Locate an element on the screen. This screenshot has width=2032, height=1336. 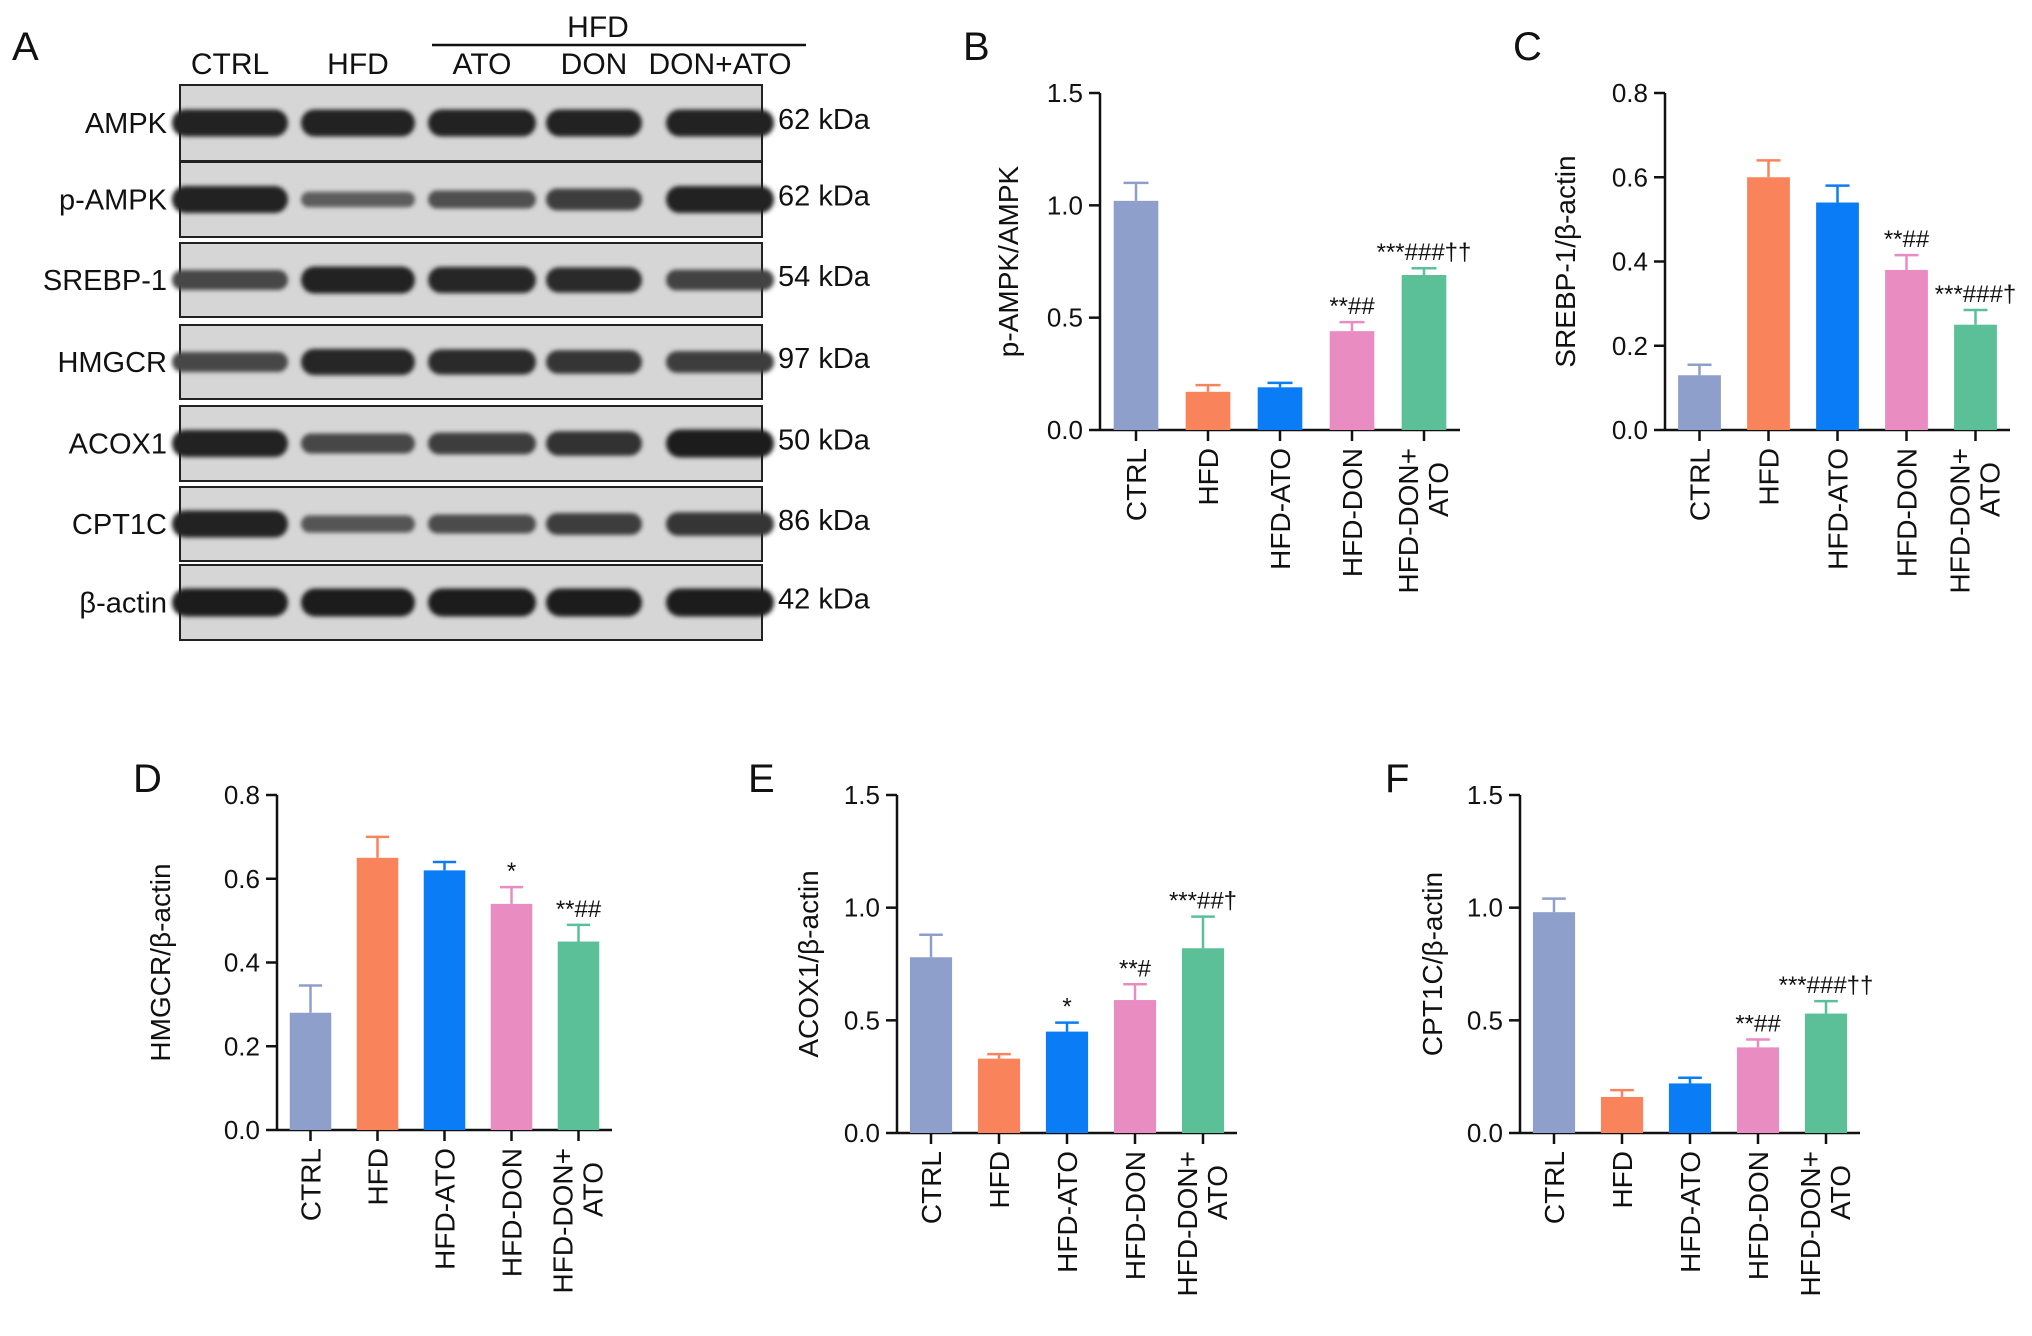
significance-label: ***###†† is located at coordinates (1424, 252).